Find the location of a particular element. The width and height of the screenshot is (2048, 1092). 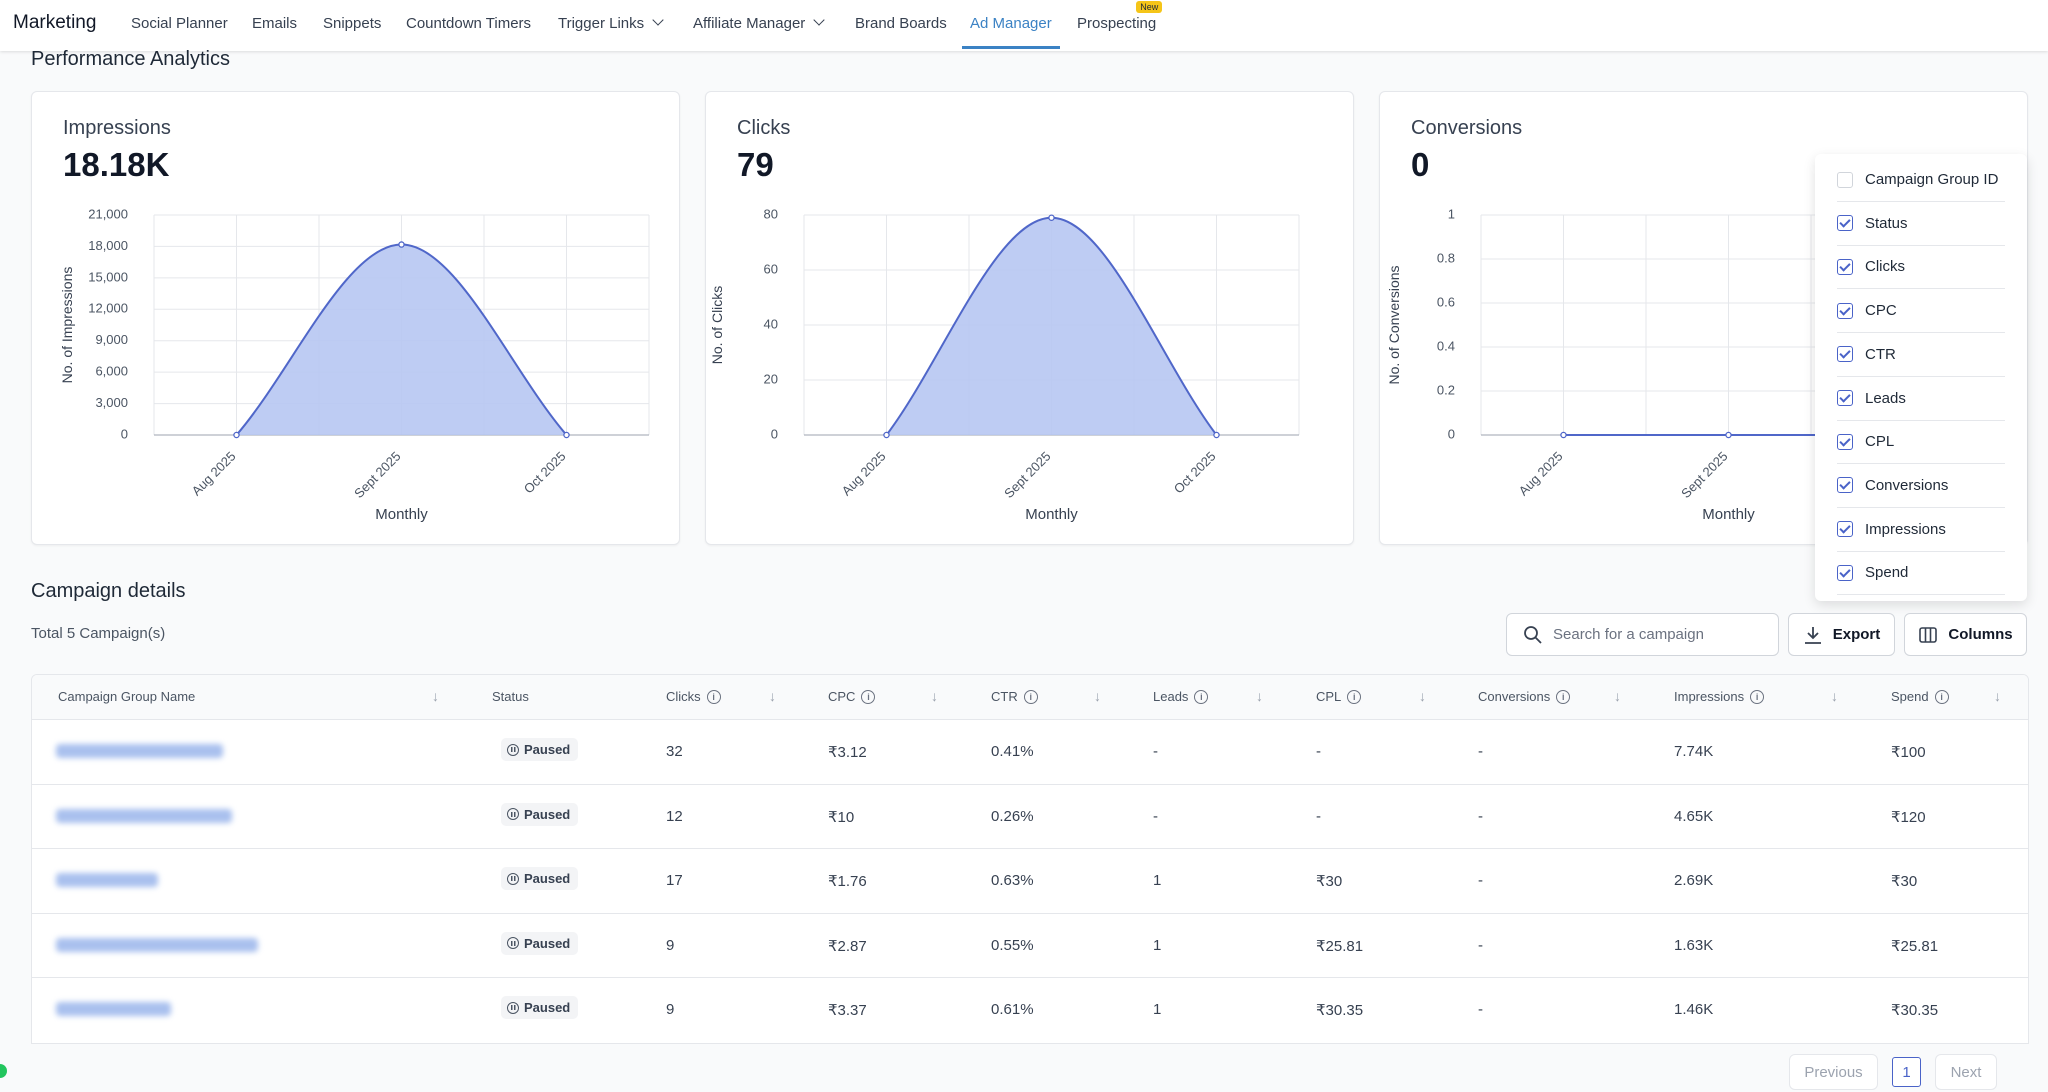

x-tick-label: Sept 2025 is located at coordinates (377, 475).